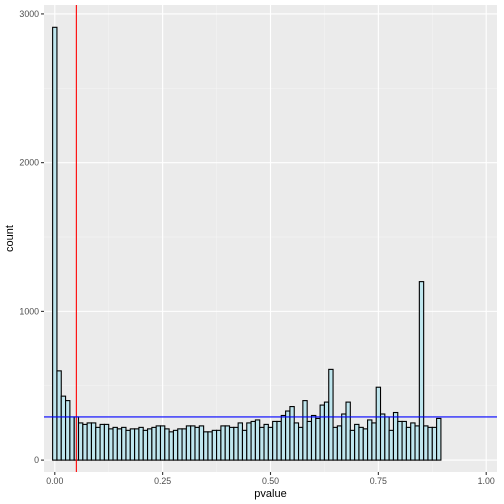 This screenshot has height=504, width=504. What do you see at coordinates (270, 494) in the screenshot?
I see `x-axis-title: pvalue` at bounding box center [270, 494].